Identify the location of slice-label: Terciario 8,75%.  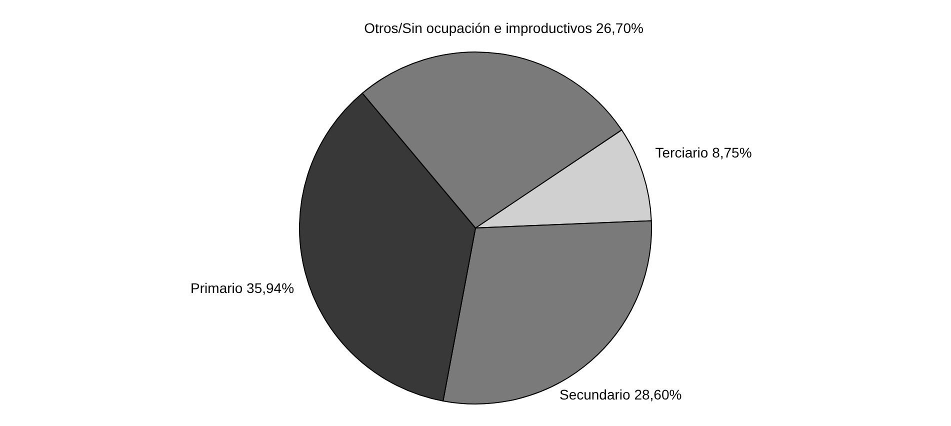
(703, 152).